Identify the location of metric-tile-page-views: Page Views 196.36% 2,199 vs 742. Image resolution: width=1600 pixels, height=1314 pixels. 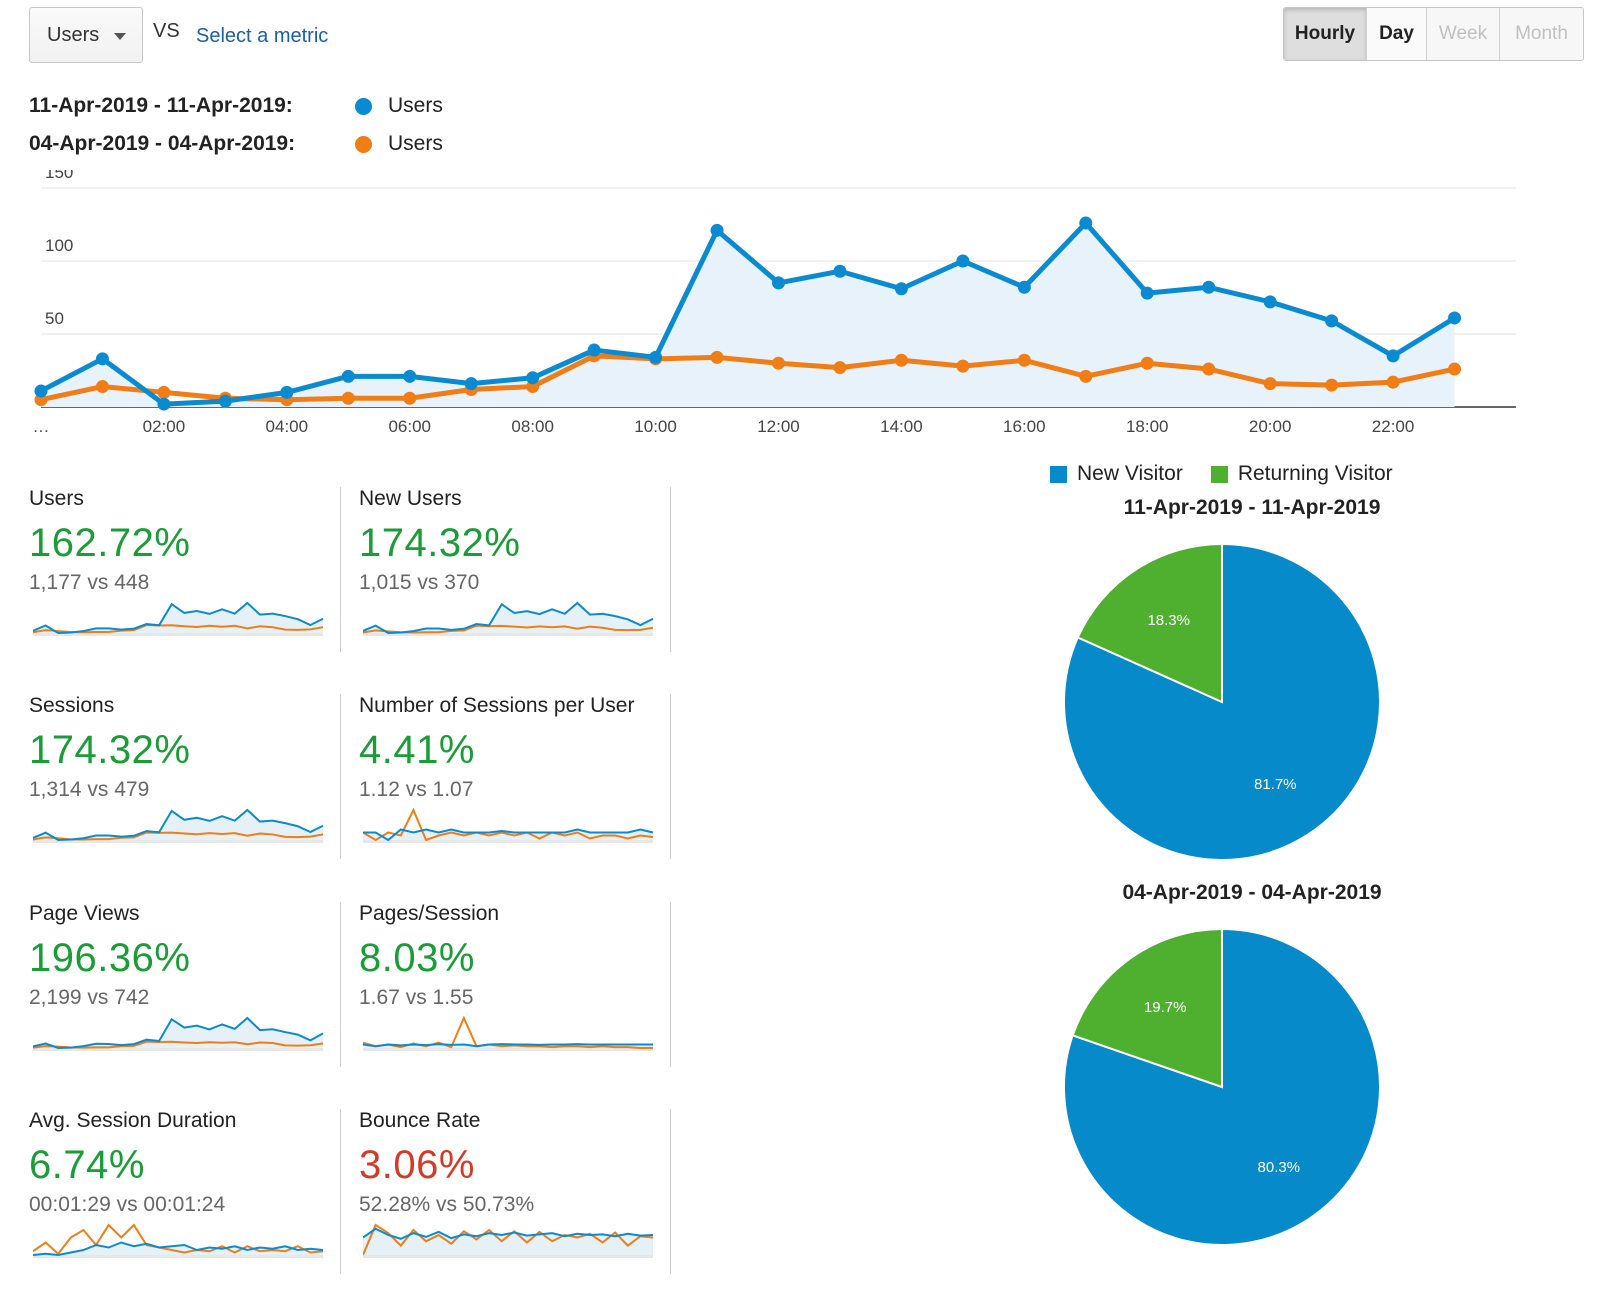
(184, 984).